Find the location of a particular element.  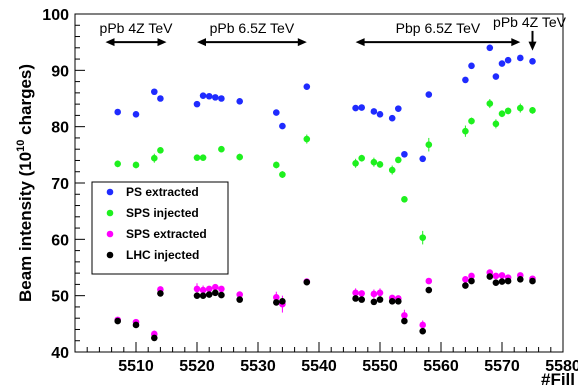

y-axis-title-sup: 10 is located at coordinates (21, 146).